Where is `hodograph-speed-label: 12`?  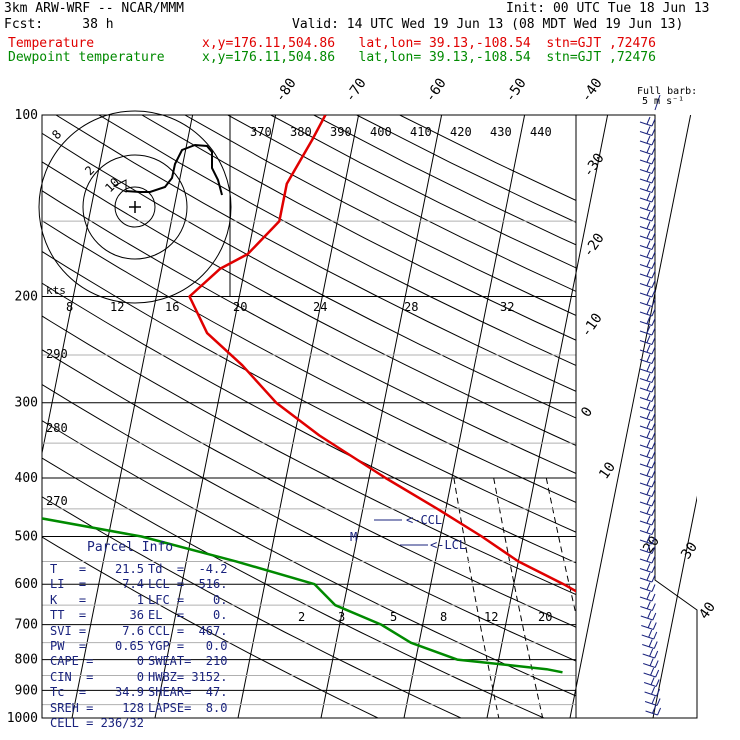 hodograph-speed-label: 12 is located at coordinates (117, 307).